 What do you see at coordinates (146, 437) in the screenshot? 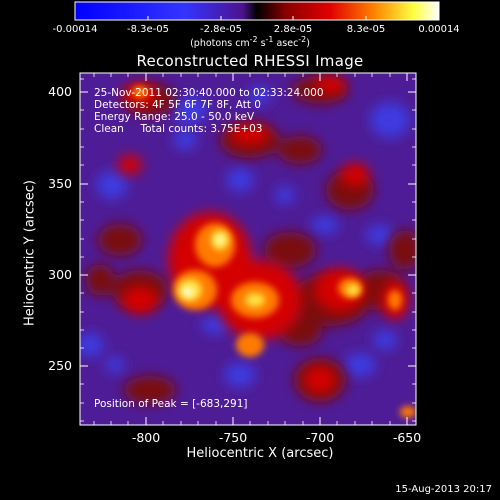
I see `x-tick-label: -800` at bounding box center [146, 437].